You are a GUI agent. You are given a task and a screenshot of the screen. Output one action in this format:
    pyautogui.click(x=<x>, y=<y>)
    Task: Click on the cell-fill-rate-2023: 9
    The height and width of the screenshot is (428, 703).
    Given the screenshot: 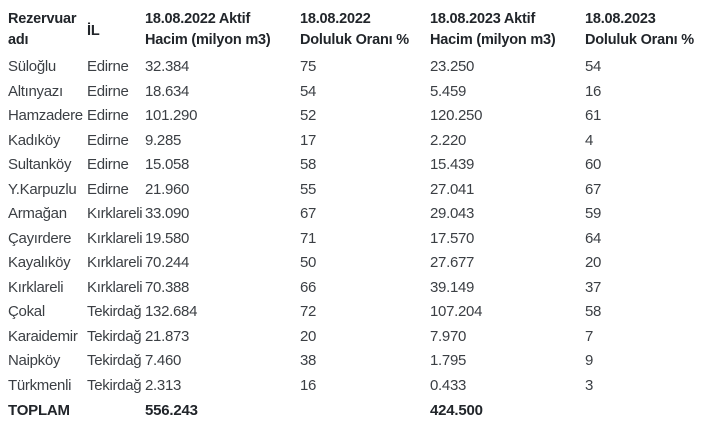 What is the action you would take?
    pyautogui.click(x=589, y=360)
    